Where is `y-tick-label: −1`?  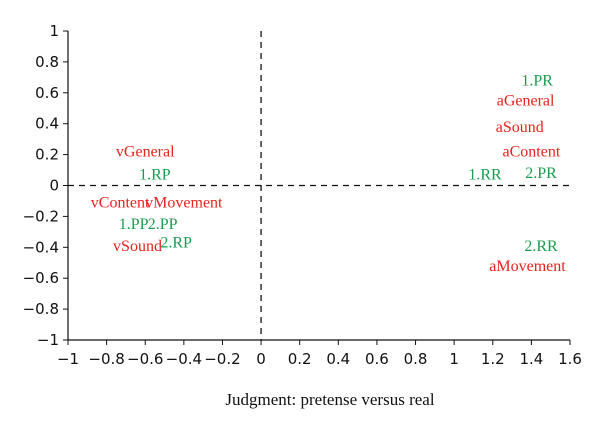 y-tick-label: −1 is located at coordinates (48, 340).